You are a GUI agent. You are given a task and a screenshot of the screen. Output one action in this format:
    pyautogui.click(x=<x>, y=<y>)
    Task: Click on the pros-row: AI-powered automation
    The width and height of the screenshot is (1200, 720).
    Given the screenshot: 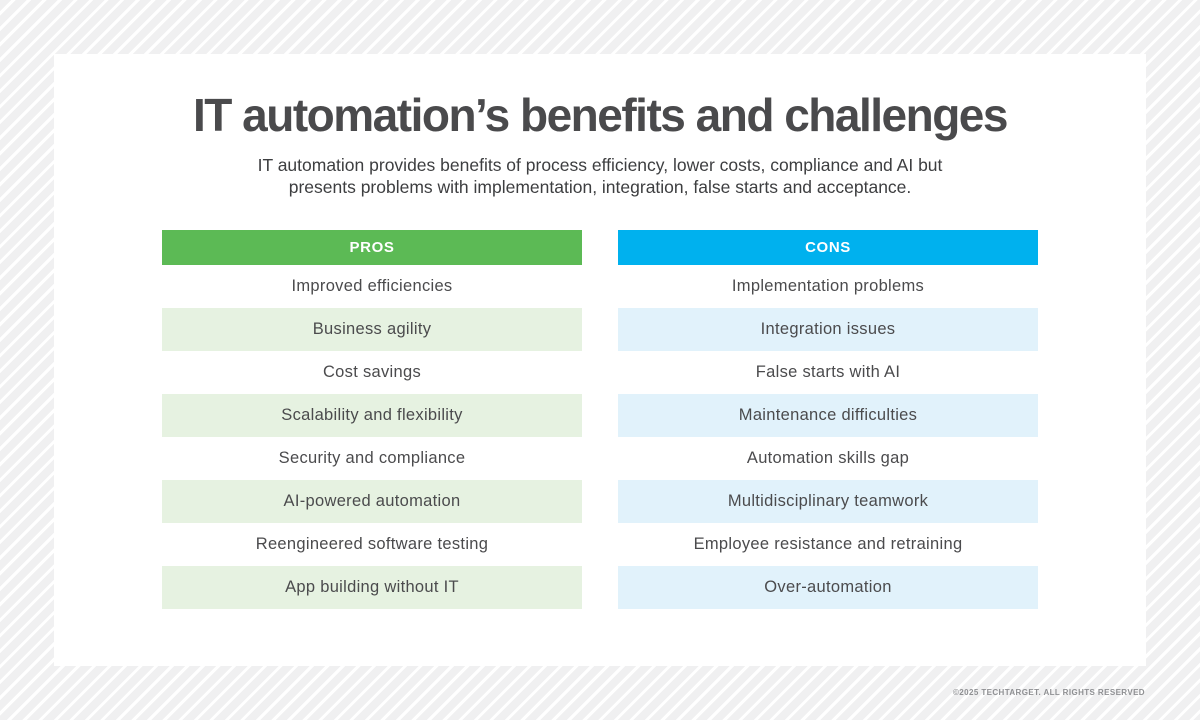 What is the action you would take?
    pyautogui.click(x=372, y=501)
    